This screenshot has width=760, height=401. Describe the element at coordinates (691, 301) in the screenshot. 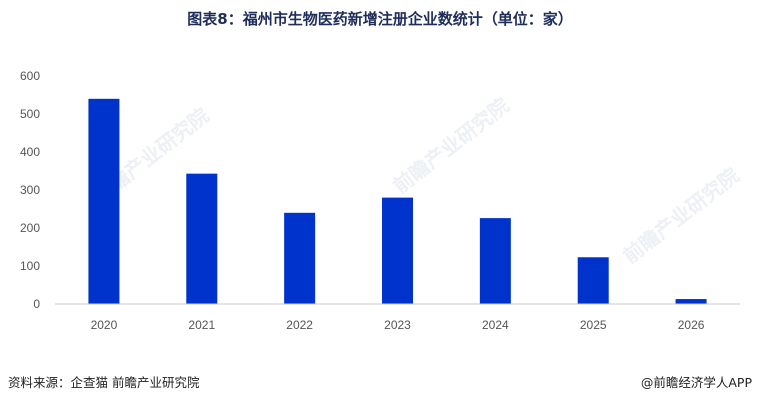

I see `bar-2026` at that location.